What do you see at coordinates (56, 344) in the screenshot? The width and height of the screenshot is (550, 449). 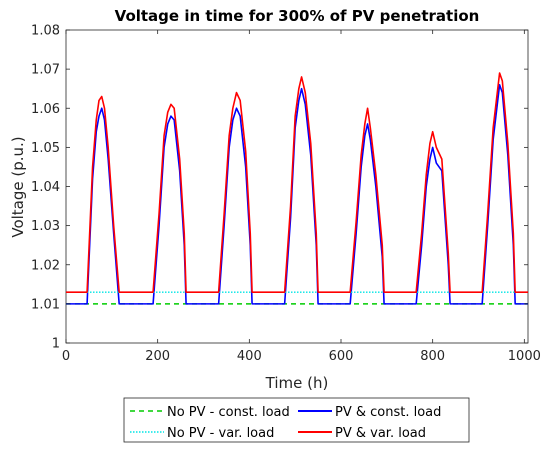 I see `y-tick-label: 1` at bounding box center [56, 344].